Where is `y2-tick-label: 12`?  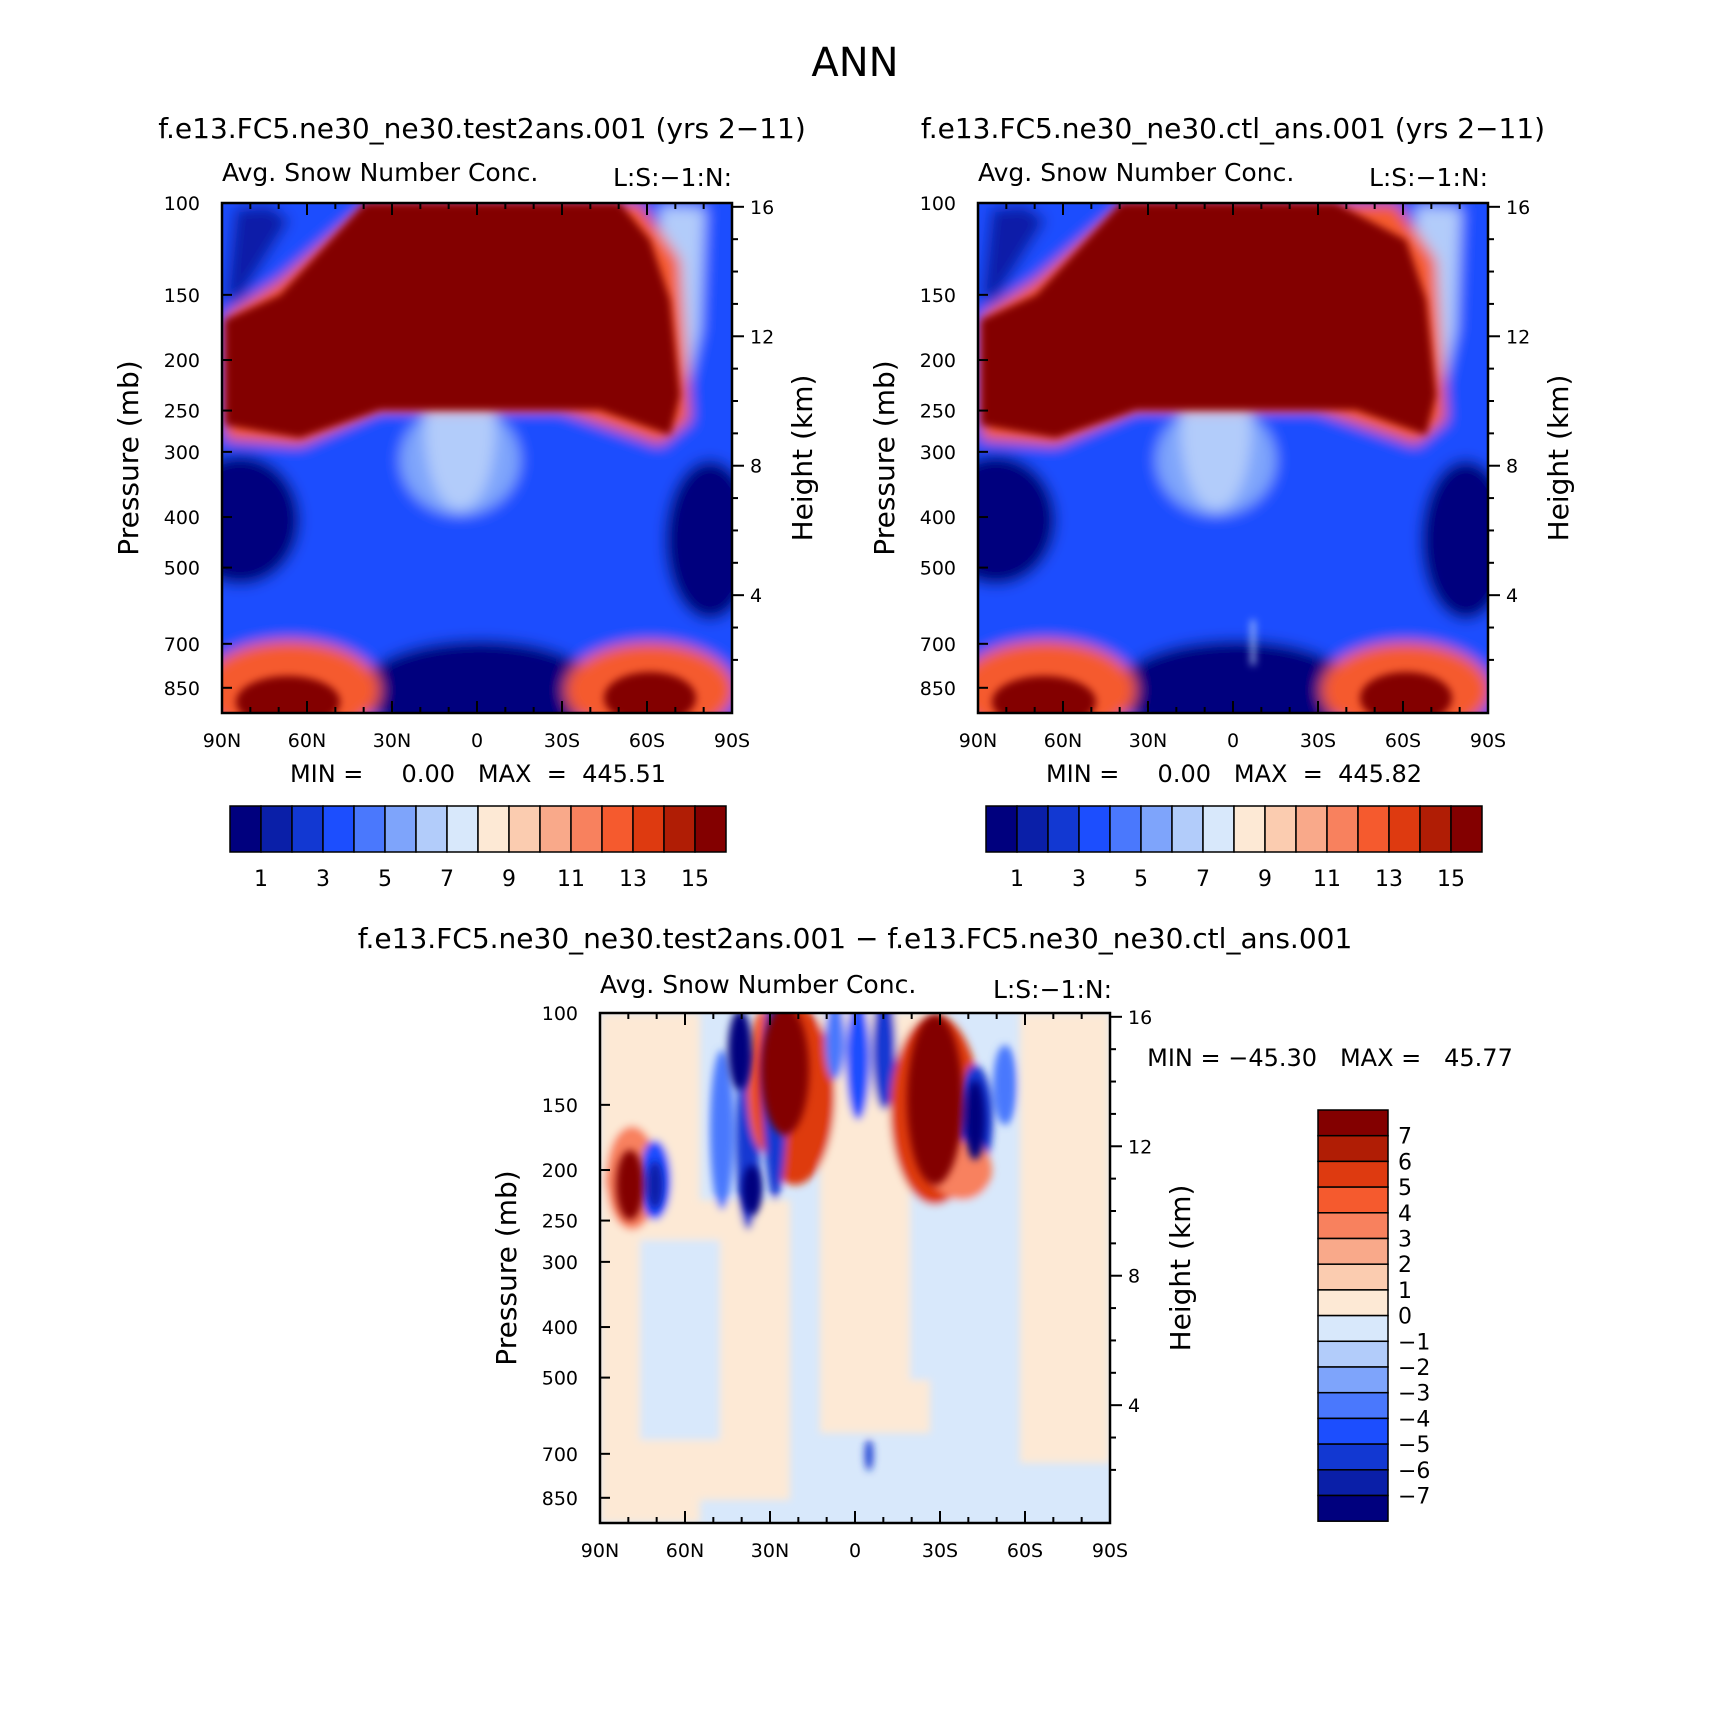 y2-tick-label: 12 is located at coordinates (762, 337).